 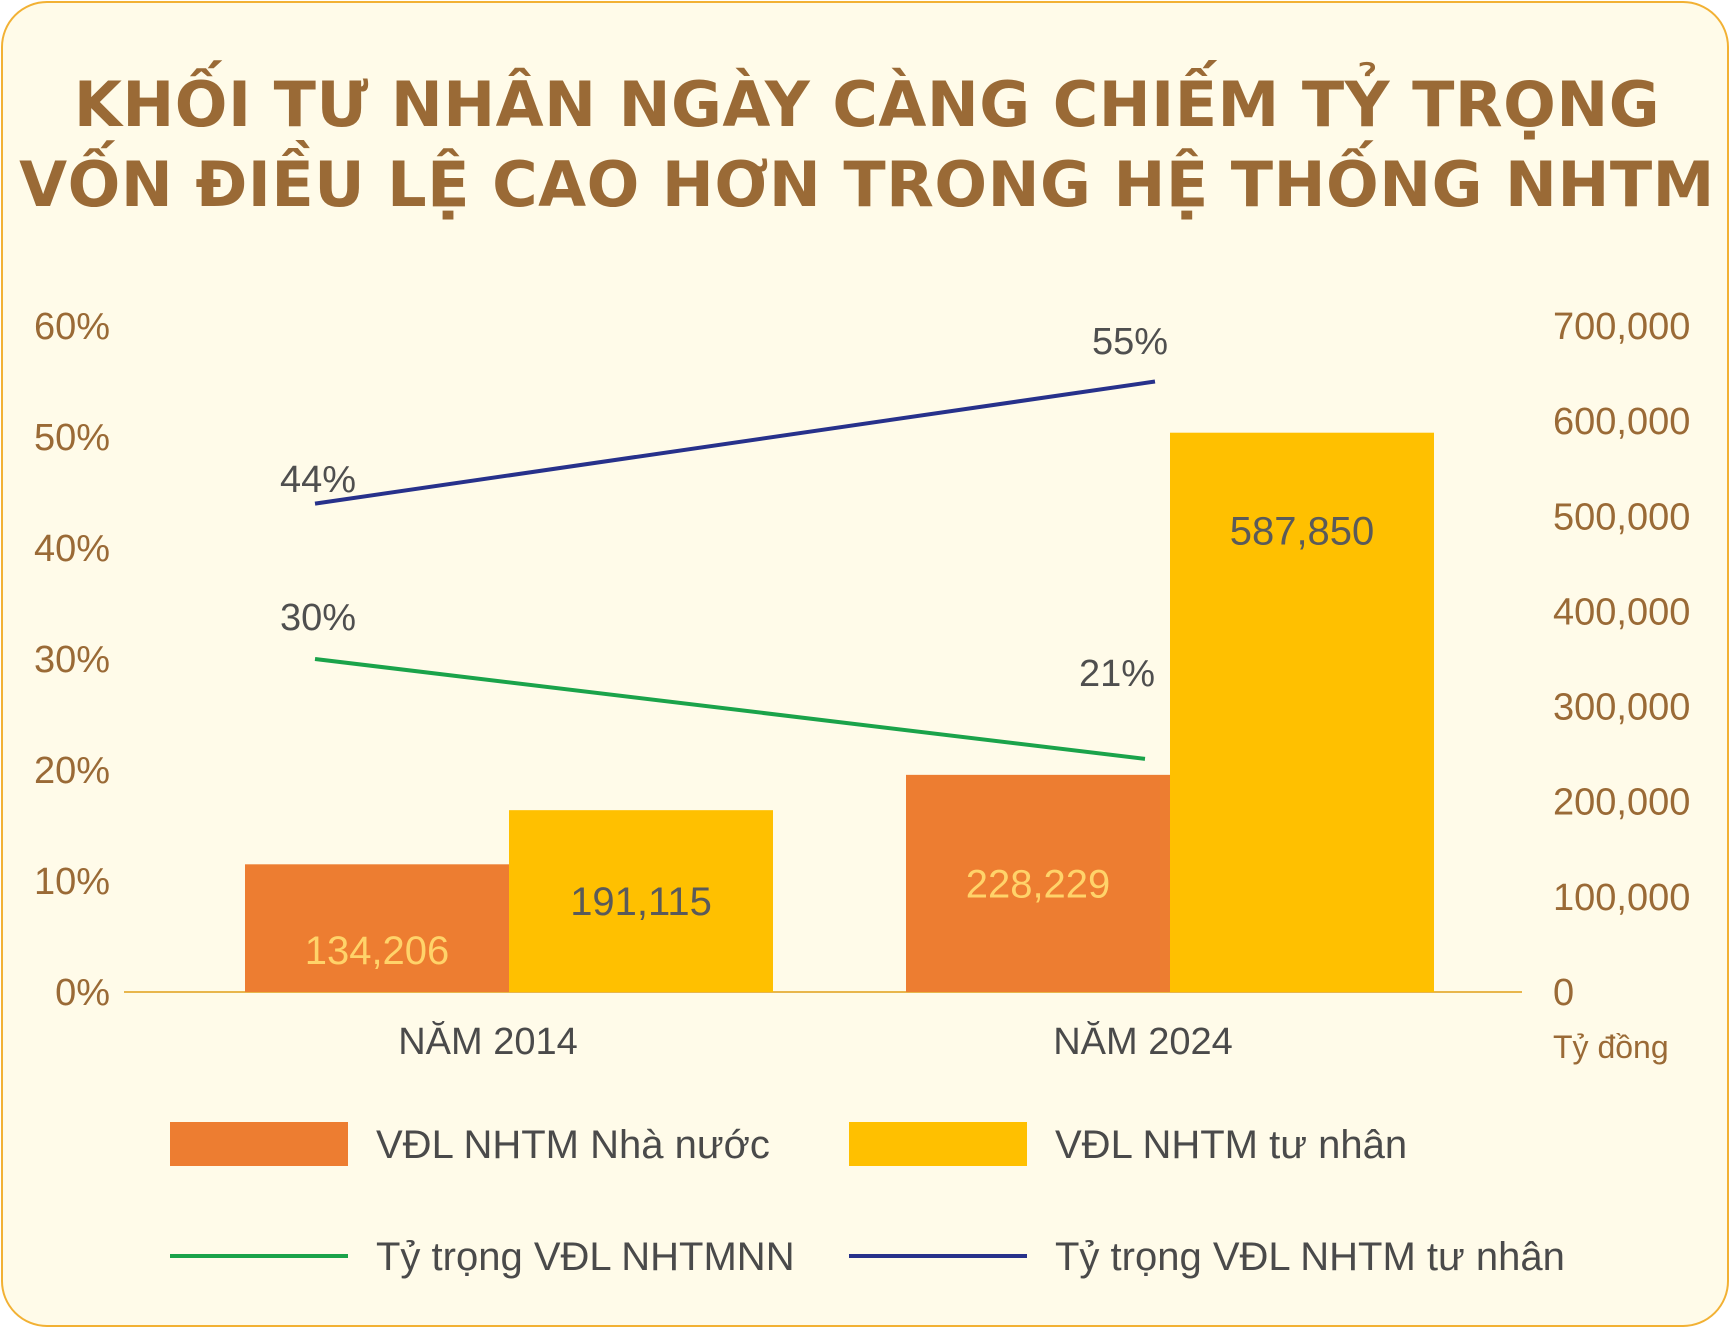 What do you see at coordinates (72, 660) in the screenshot?
I see `y-left-tick-label: 30%` at bounding box center [72, 660].